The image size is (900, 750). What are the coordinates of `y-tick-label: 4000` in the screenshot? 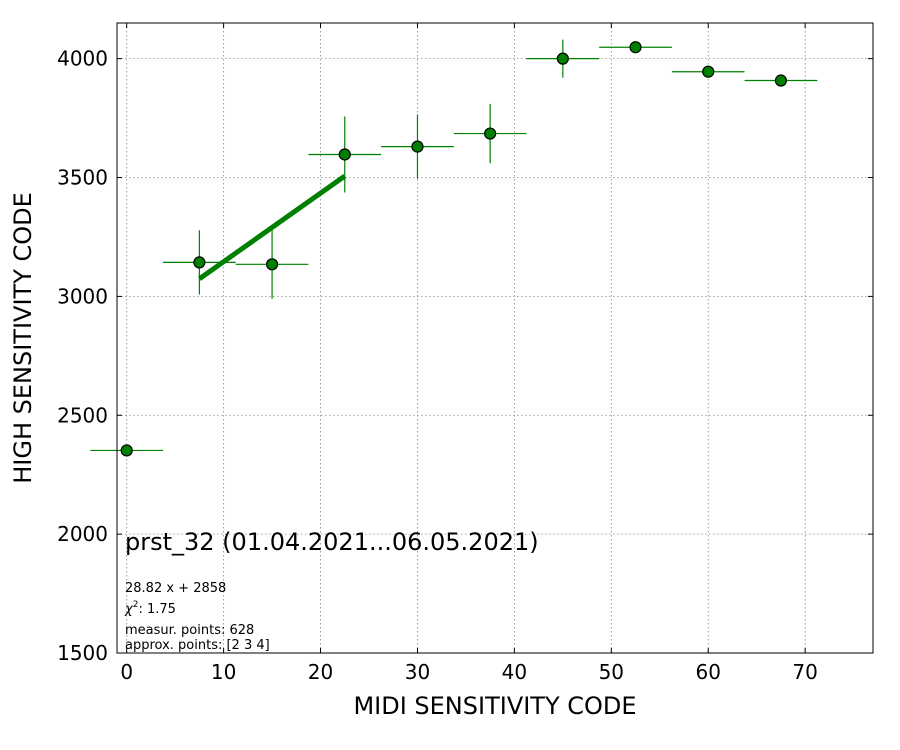 It's located at (82, 59).